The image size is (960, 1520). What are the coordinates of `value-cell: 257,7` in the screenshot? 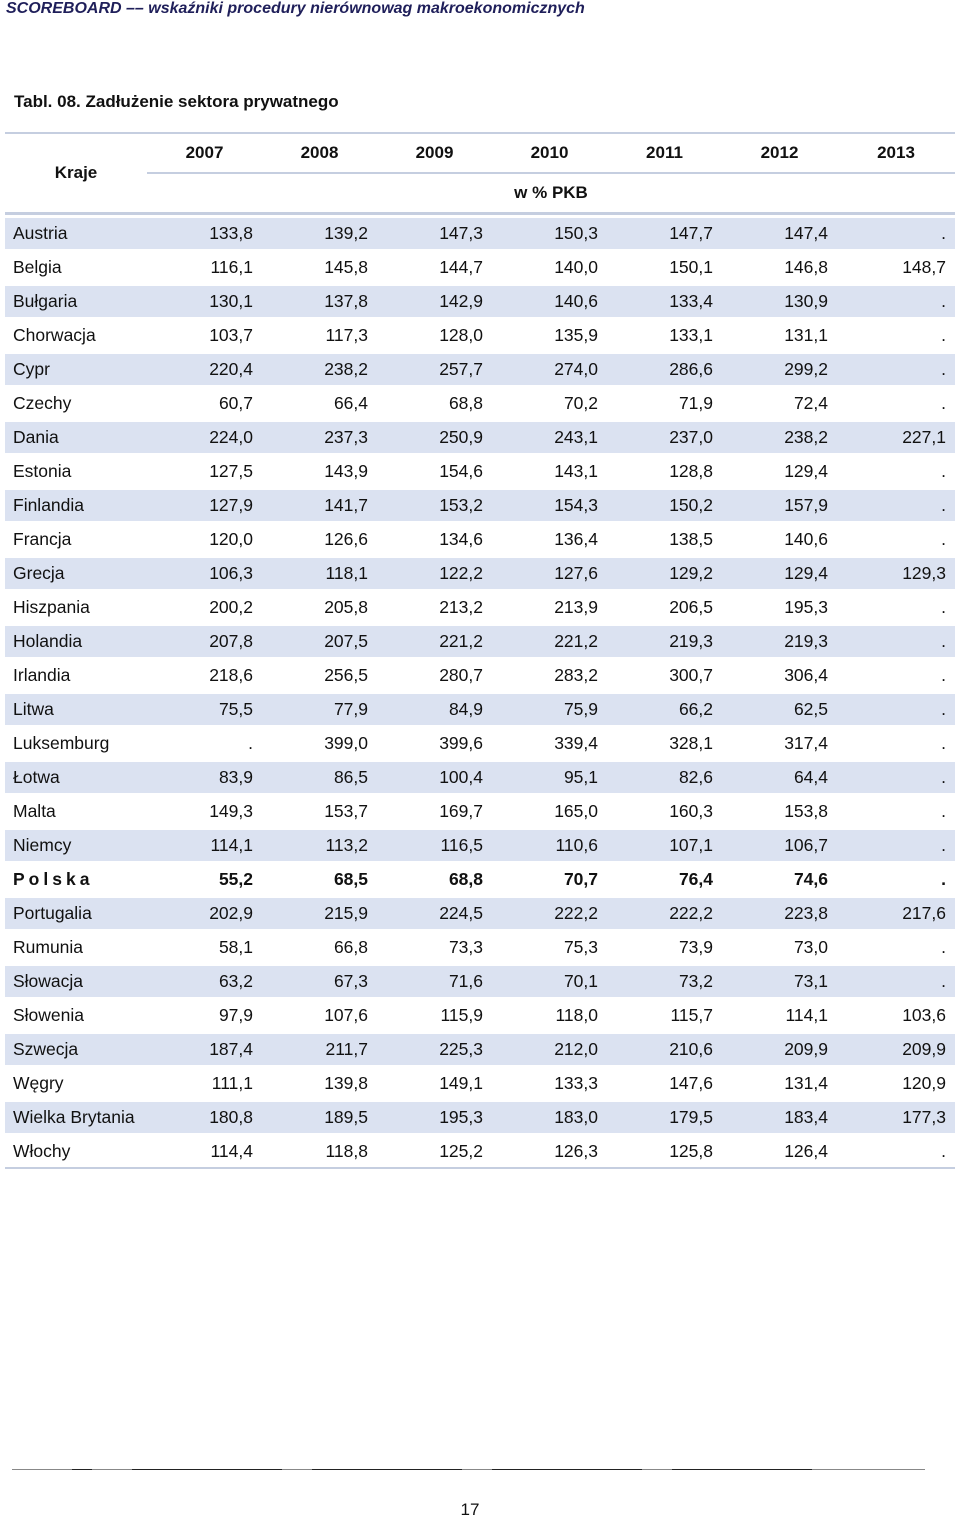 It's located at (434, 368).